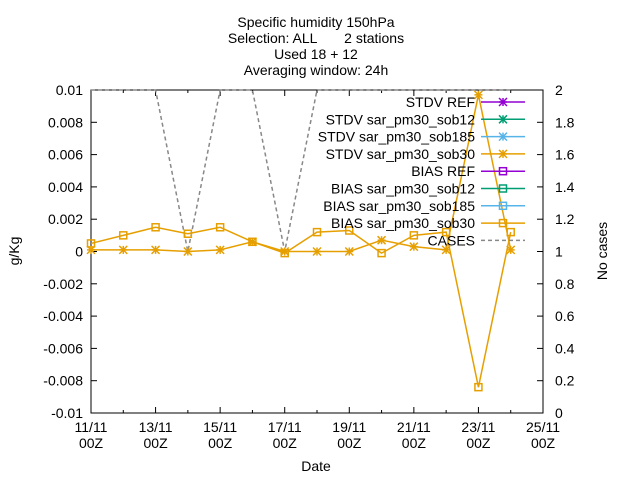  I want to click on legend-label: BIAS sar_pm30_sob185, so click(399, 206).